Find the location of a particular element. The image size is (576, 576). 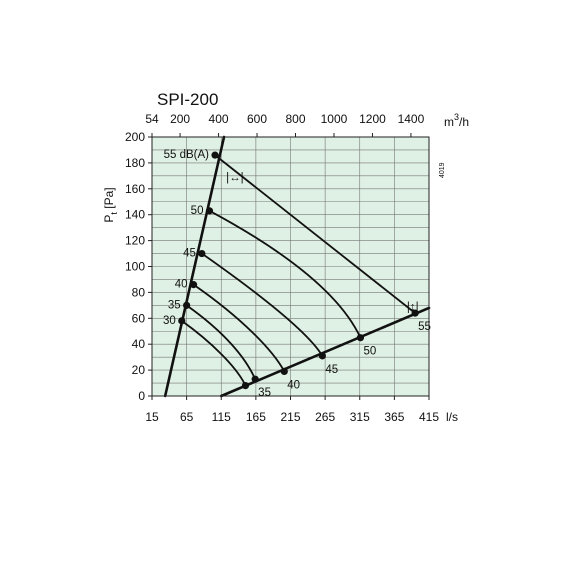

x-tick-label: 415 is located at coordinates (429, 417).